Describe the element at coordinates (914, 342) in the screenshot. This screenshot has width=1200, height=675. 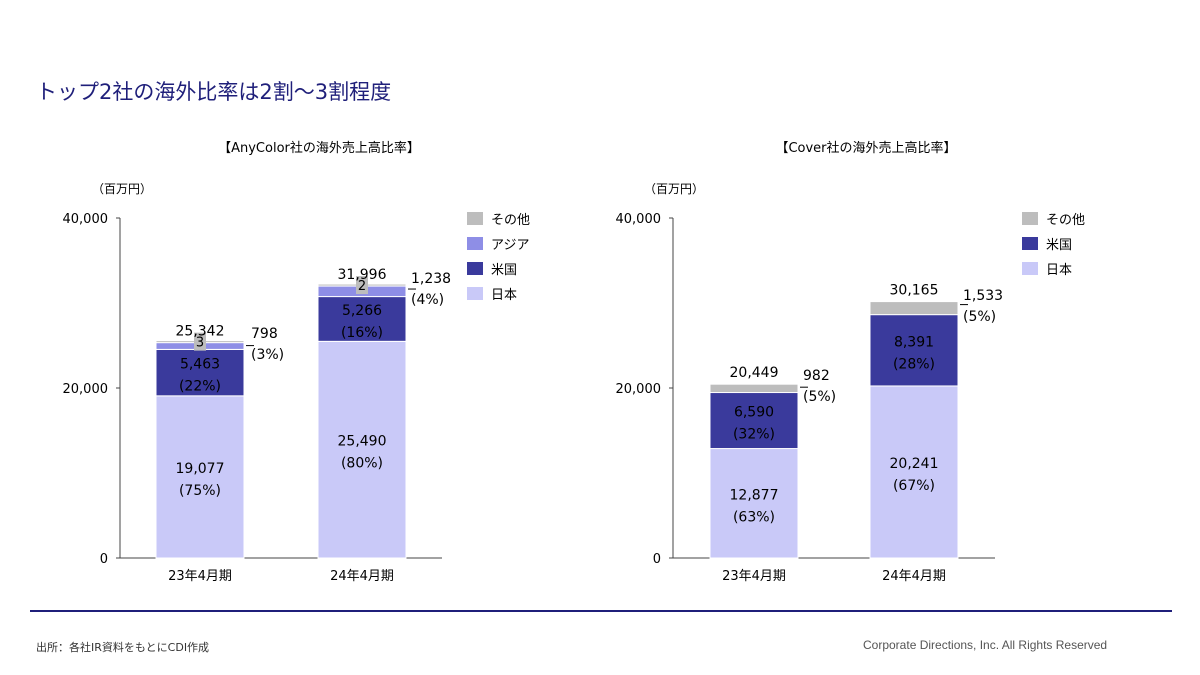
I see `bar-value-label: 8,391` at that location.